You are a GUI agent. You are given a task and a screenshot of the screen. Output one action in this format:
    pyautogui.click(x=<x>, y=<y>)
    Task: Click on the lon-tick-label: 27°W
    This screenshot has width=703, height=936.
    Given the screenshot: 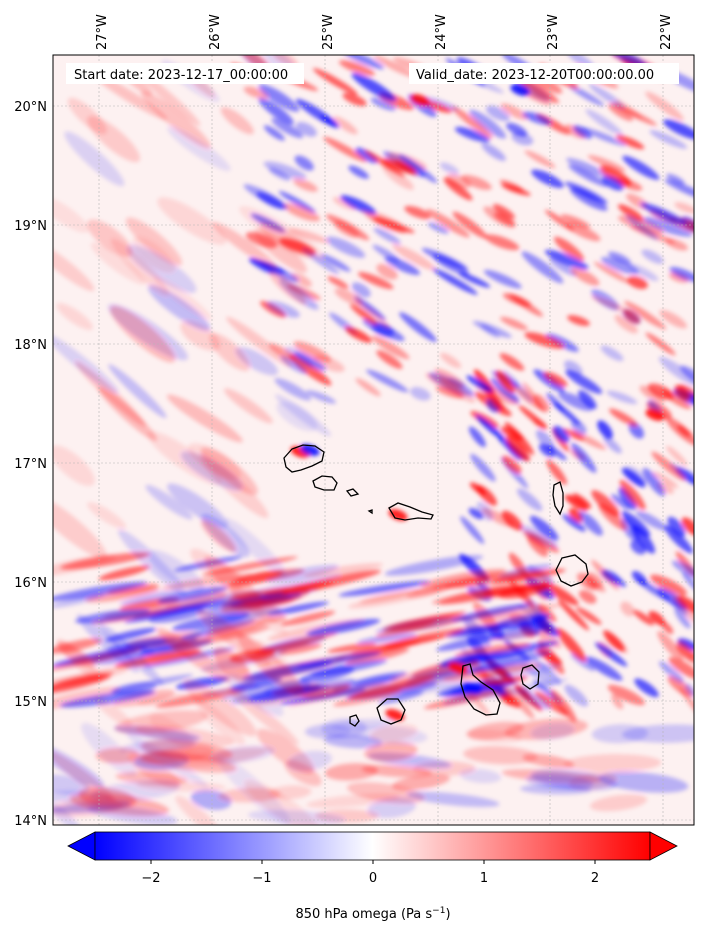 What is the action you would take?
    pyautogui.click(x=102, y=32)
    